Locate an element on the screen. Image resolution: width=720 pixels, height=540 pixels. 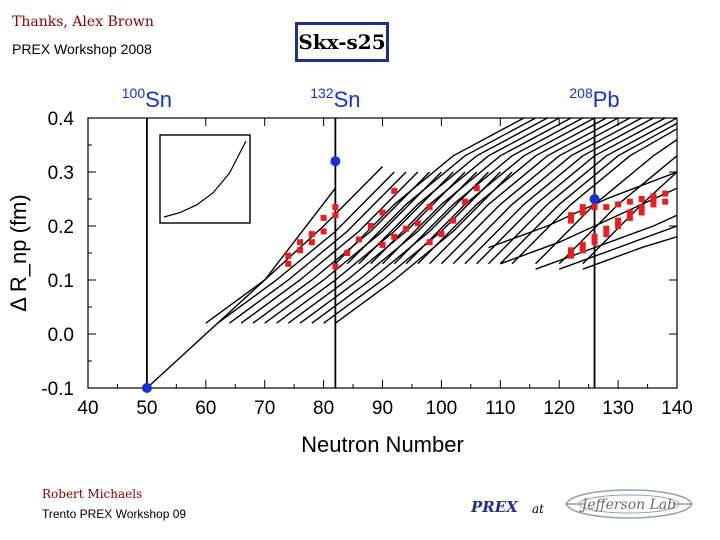
x-tick-label: 60 is located at coordinates (205, 408).